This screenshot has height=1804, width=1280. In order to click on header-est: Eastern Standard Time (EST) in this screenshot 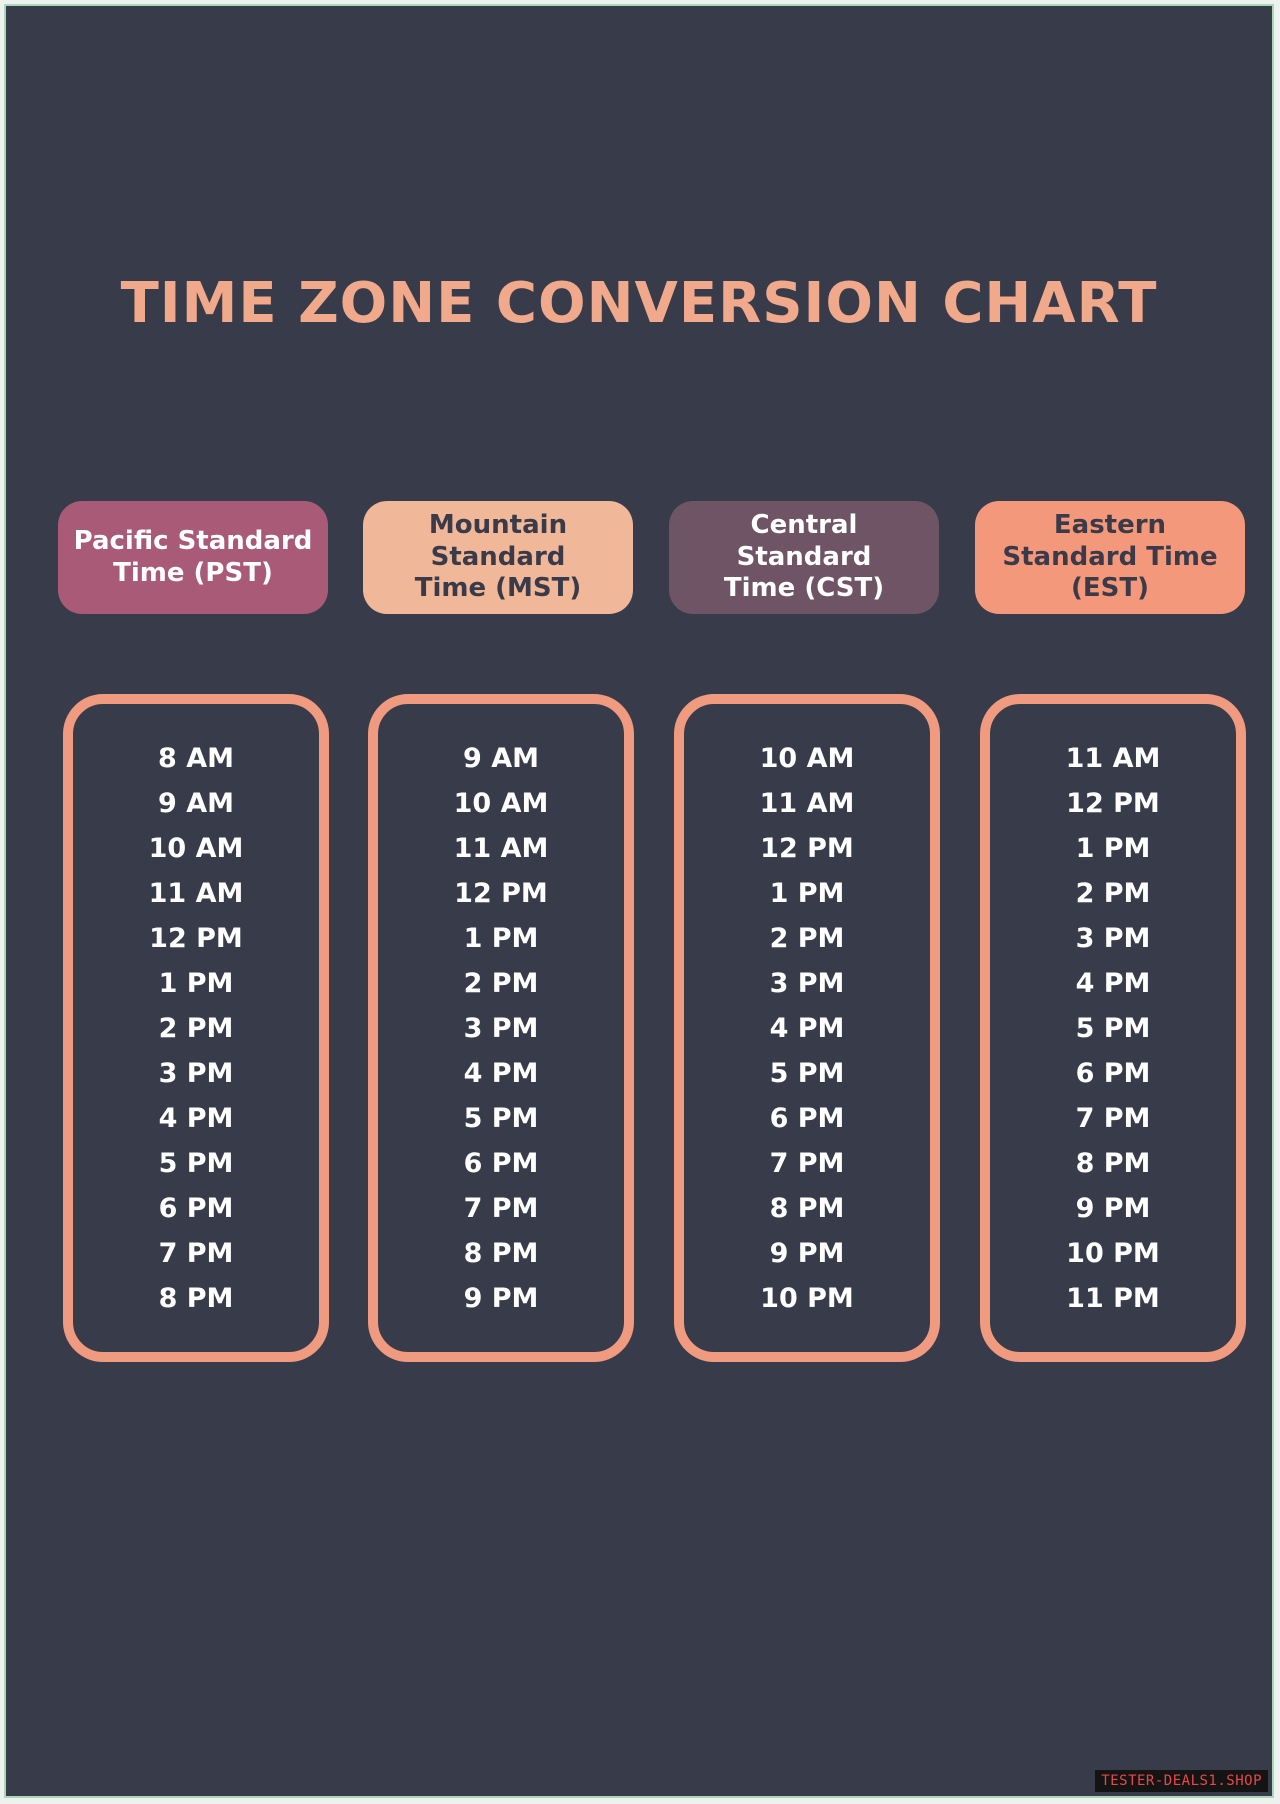, I will do `click(1110, 557)`.